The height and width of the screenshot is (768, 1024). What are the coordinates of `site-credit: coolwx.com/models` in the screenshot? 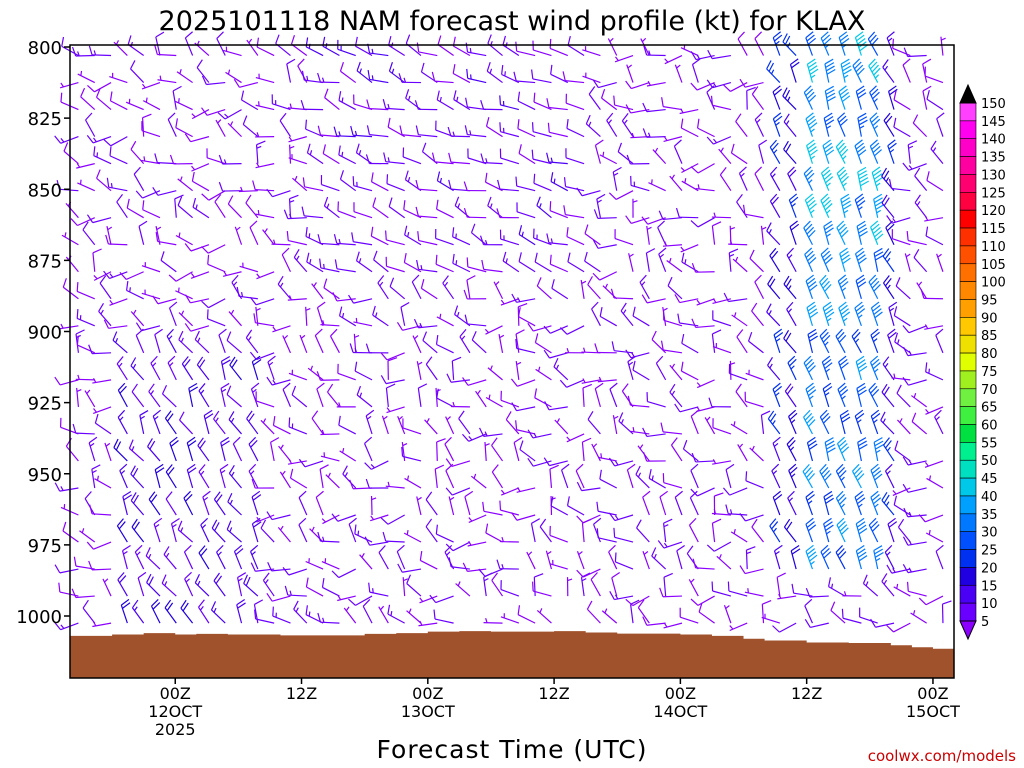 It's located at (942, 756).